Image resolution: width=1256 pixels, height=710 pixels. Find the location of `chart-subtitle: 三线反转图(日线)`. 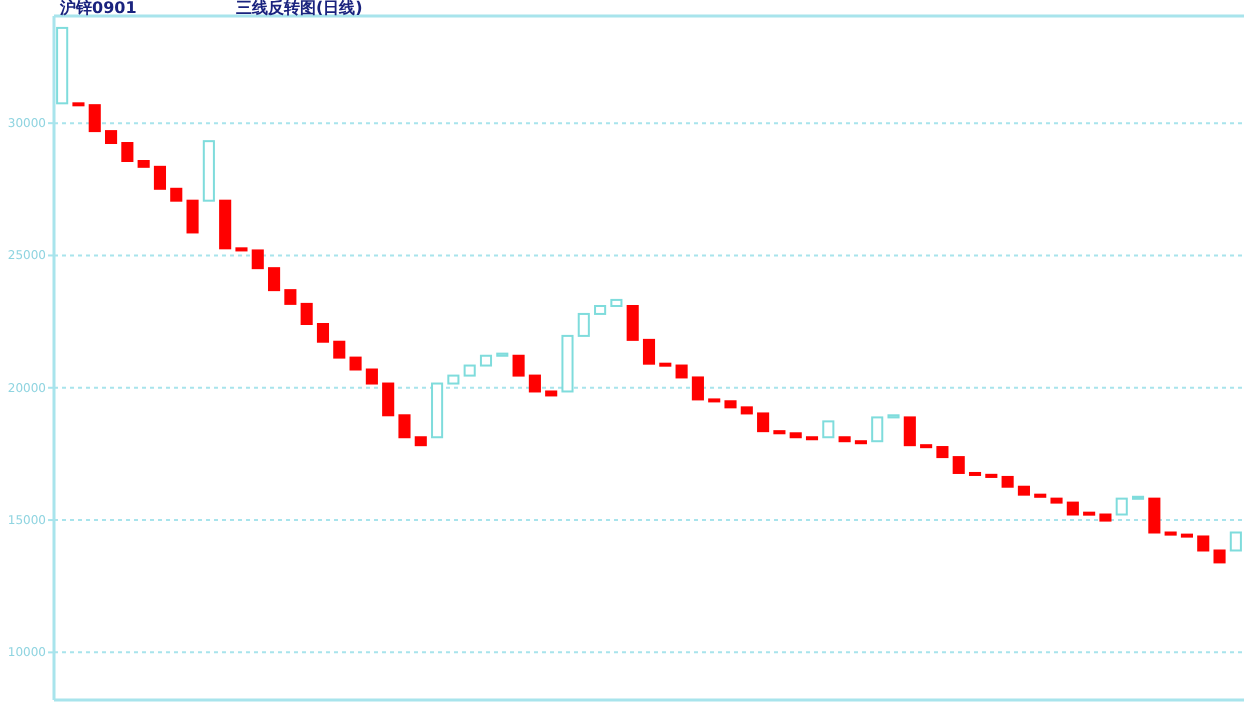

chart-subtitle: 三线反转图(日线) is located at coordinates (299, 8).